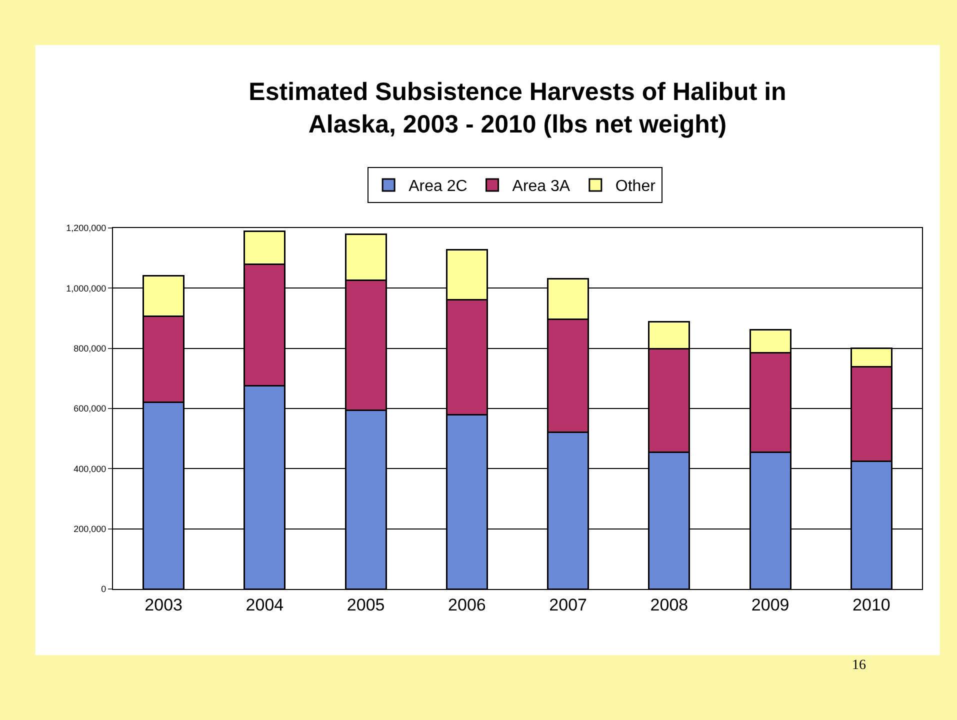 The width and height of the screenshot is (957, 720). What do you see at coordinates (438, 187) in the screenshot?
I see `legend-label: Area 2C` at bounding box center [438, 187].